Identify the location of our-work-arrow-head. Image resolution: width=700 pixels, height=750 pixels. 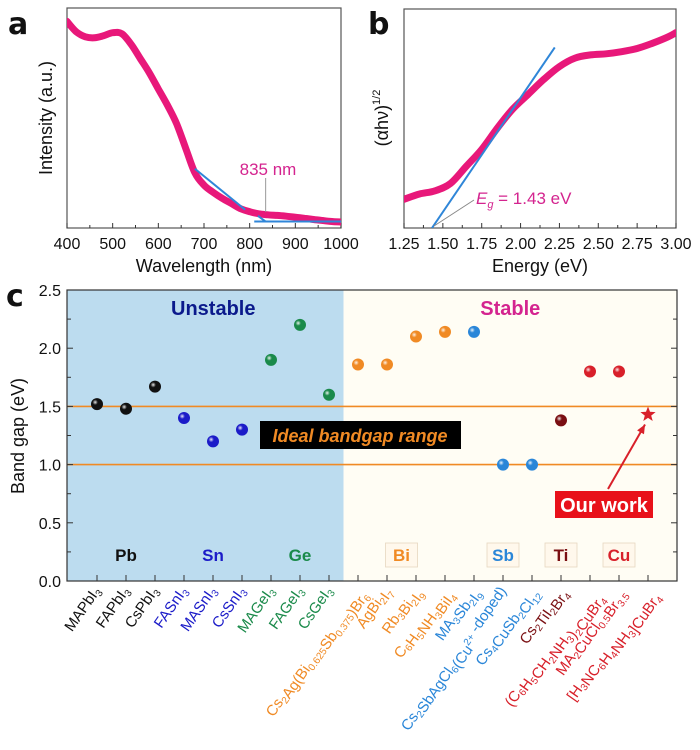
(641, 429).